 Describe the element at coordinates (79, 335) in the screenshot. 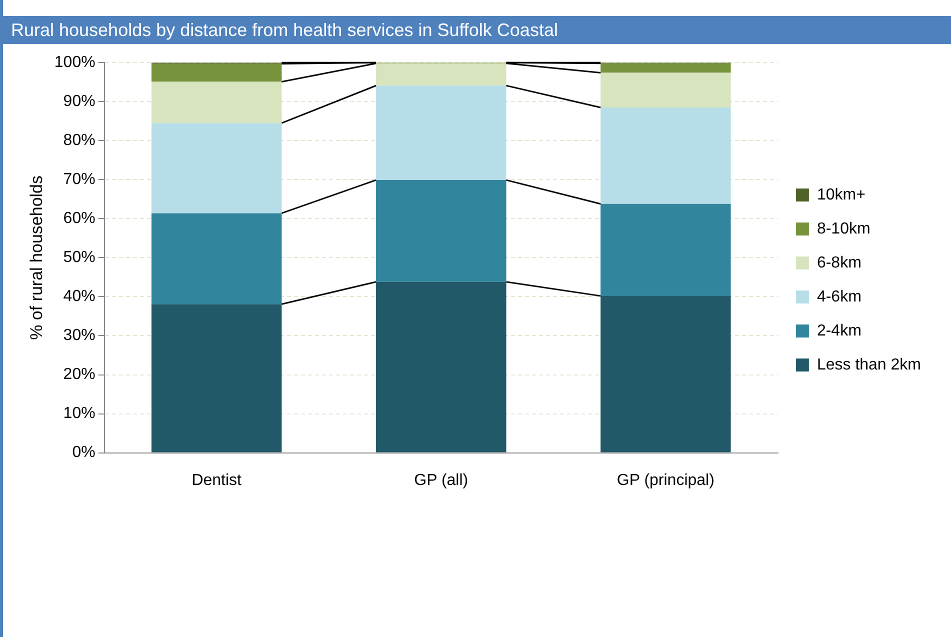

I see `y-tick-label: 30%` at that location.